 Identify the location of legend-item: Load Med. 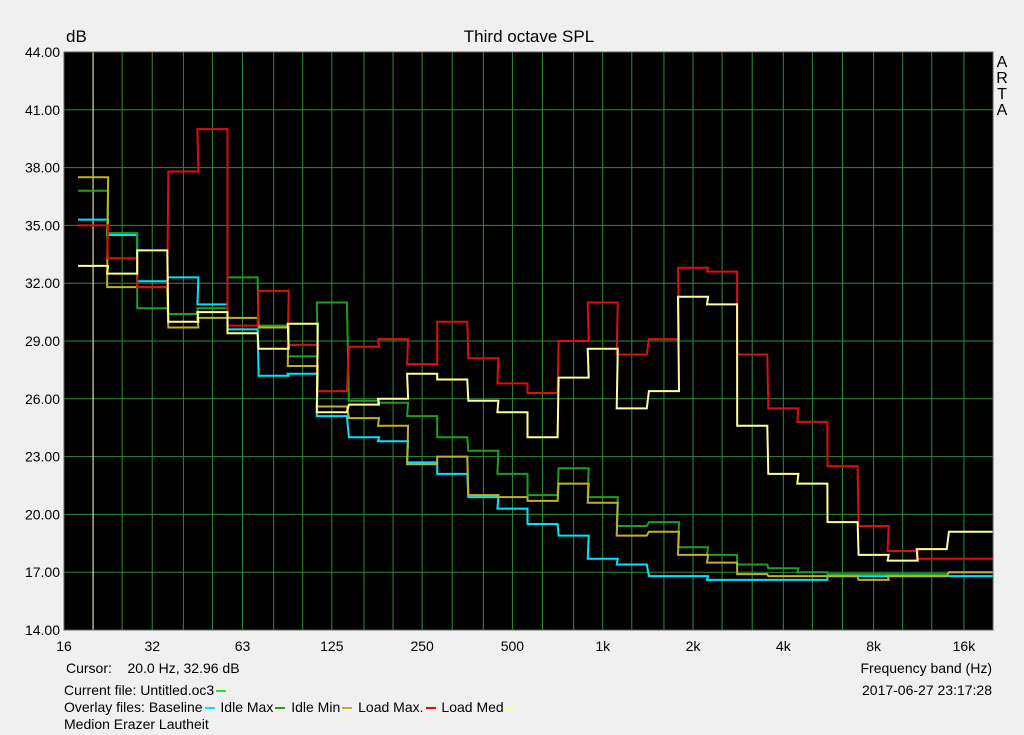
(478, 707).